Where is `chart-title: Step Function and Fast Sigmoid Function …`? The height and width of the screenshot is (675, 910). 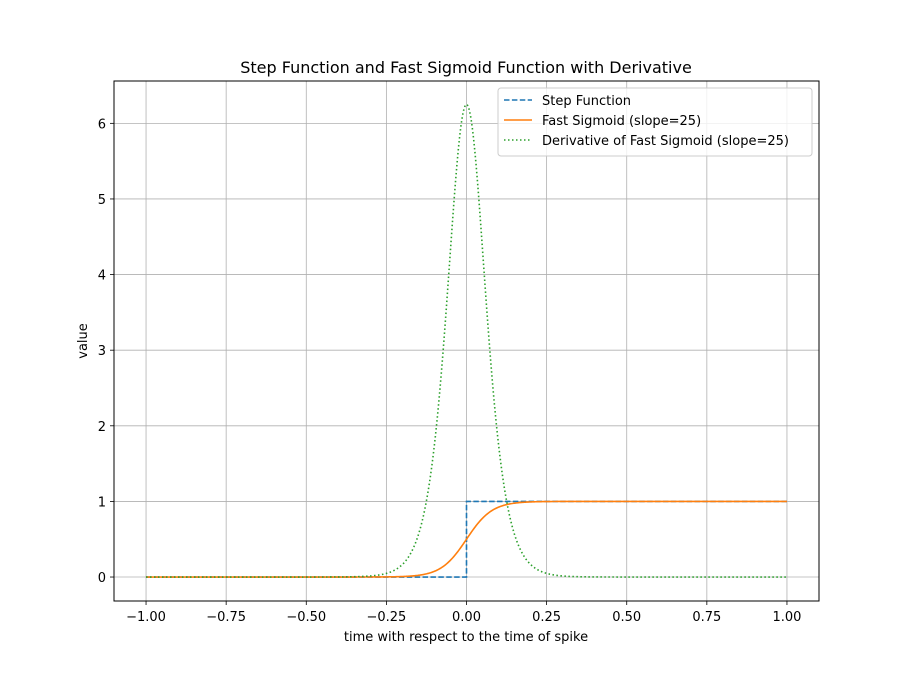
chart-title: Step Function and Fast Sigmoid Function … is located at coordinates (466, 67).